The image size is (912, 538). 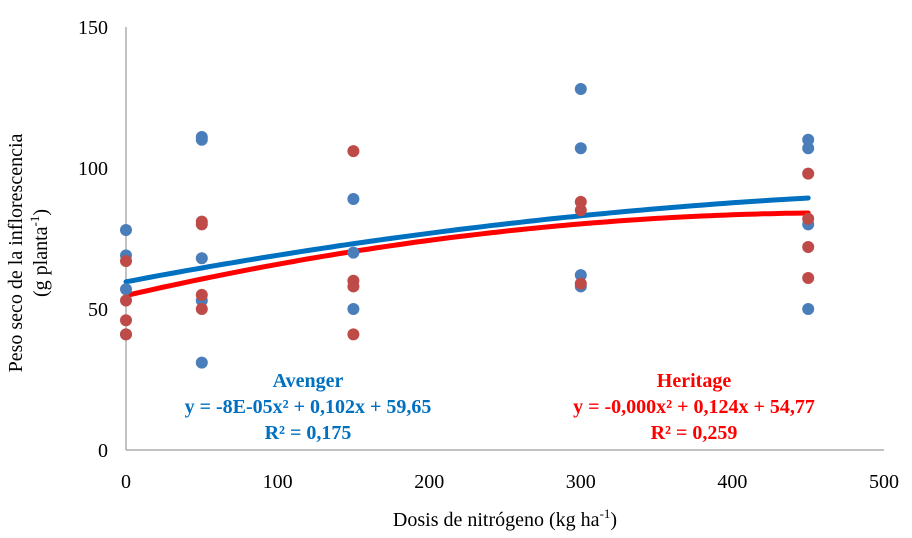 What do you see at coordinates (694, 433) in the screenshot?
I see `heritage-r-squared: R² = 0,259` at bounding box center [694, 433].